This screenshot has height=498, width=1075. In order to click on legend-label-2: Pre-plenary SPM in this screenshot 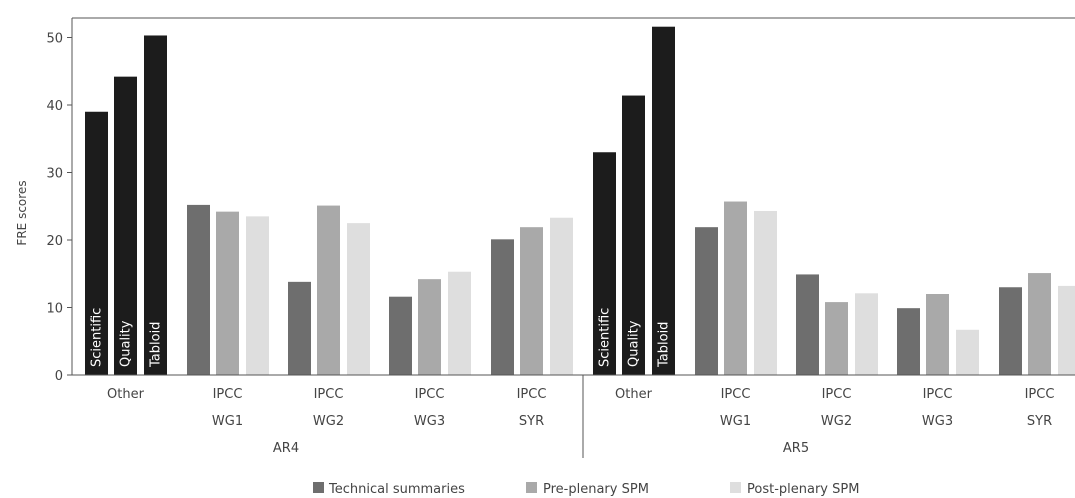, I will do `click(596, 489)`.